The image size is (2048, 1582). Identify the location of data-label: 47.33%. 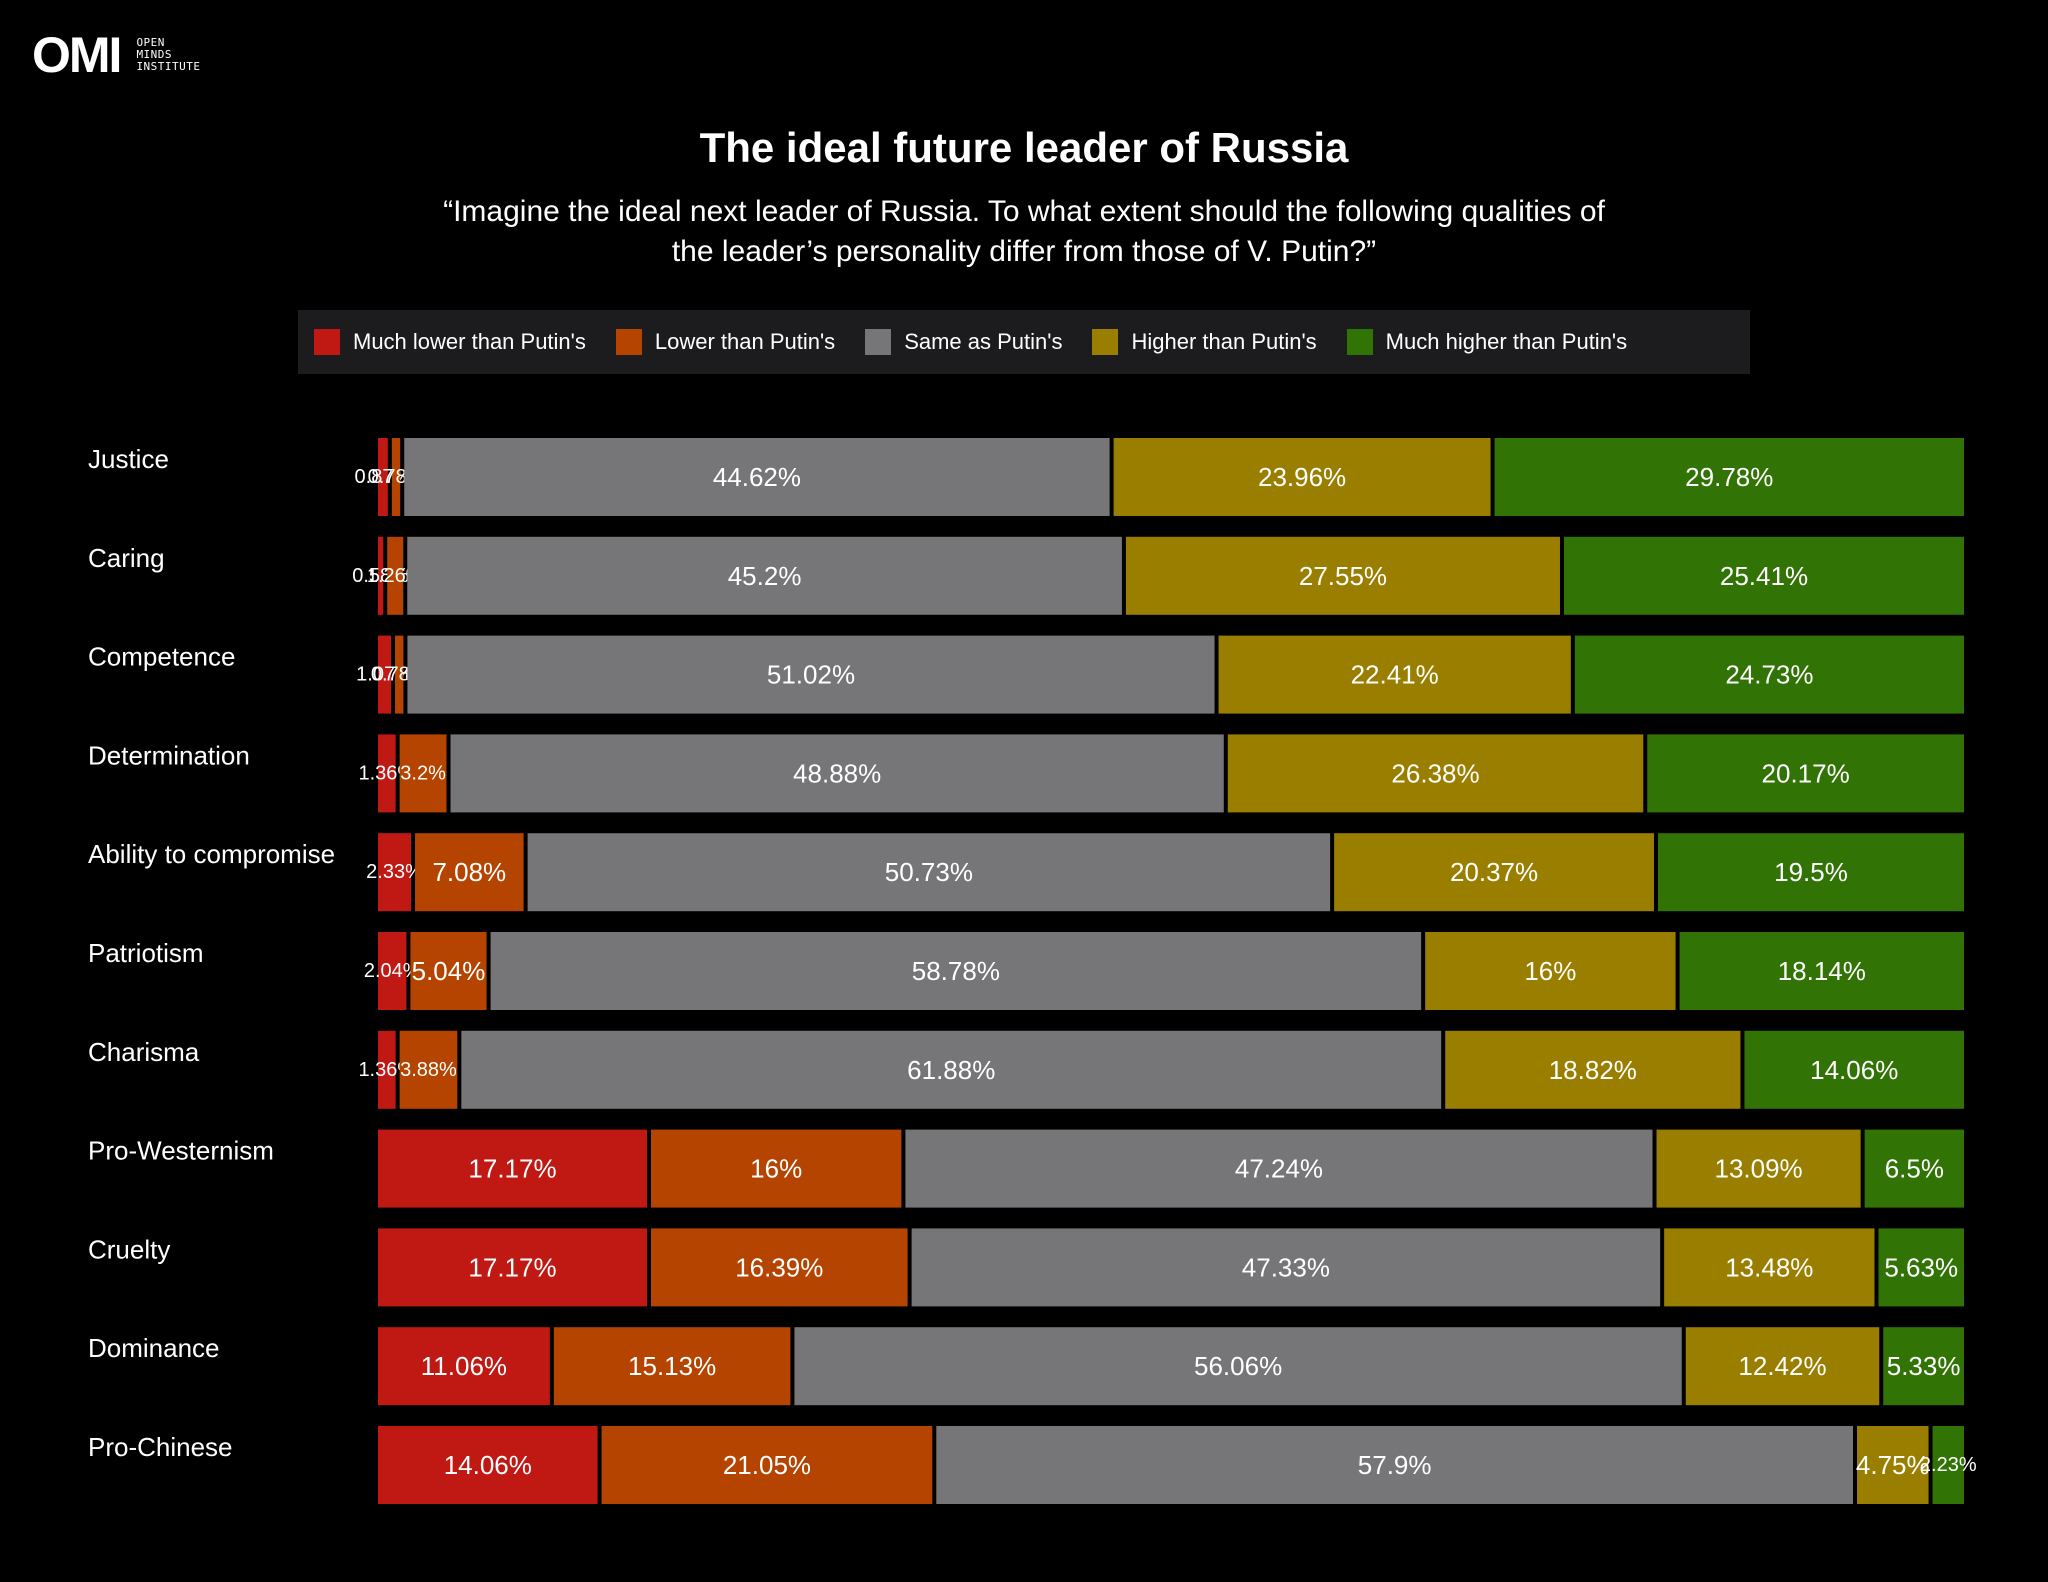
(1286, 1267).